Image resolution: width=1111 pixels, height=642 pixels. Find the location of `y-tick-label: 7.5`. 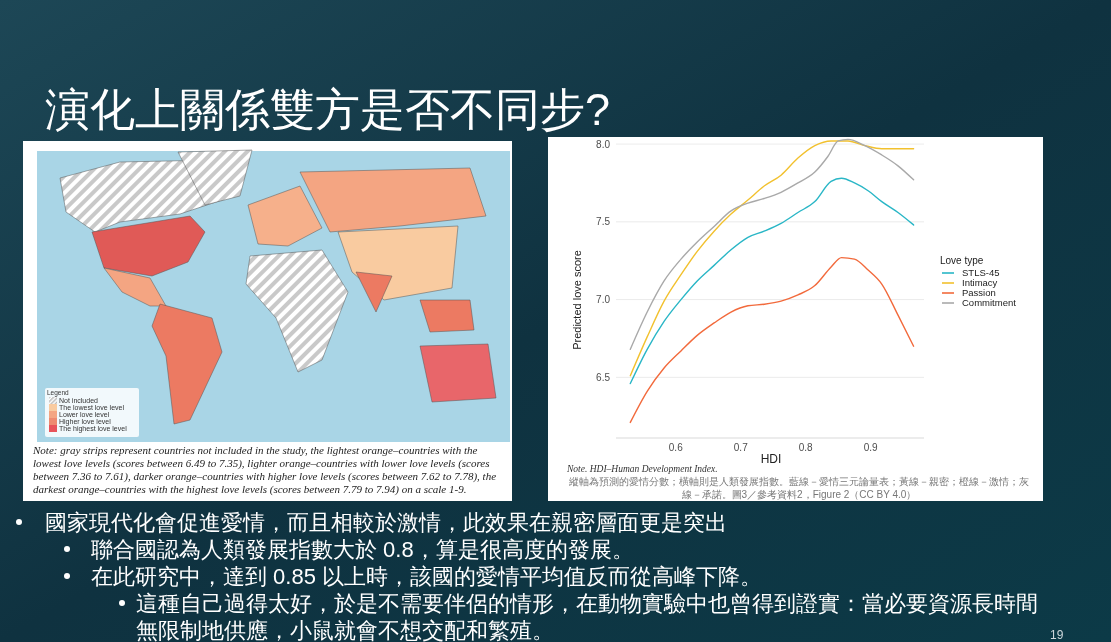

y-tick-label: 7.5 is located at coordinates (603, 222).